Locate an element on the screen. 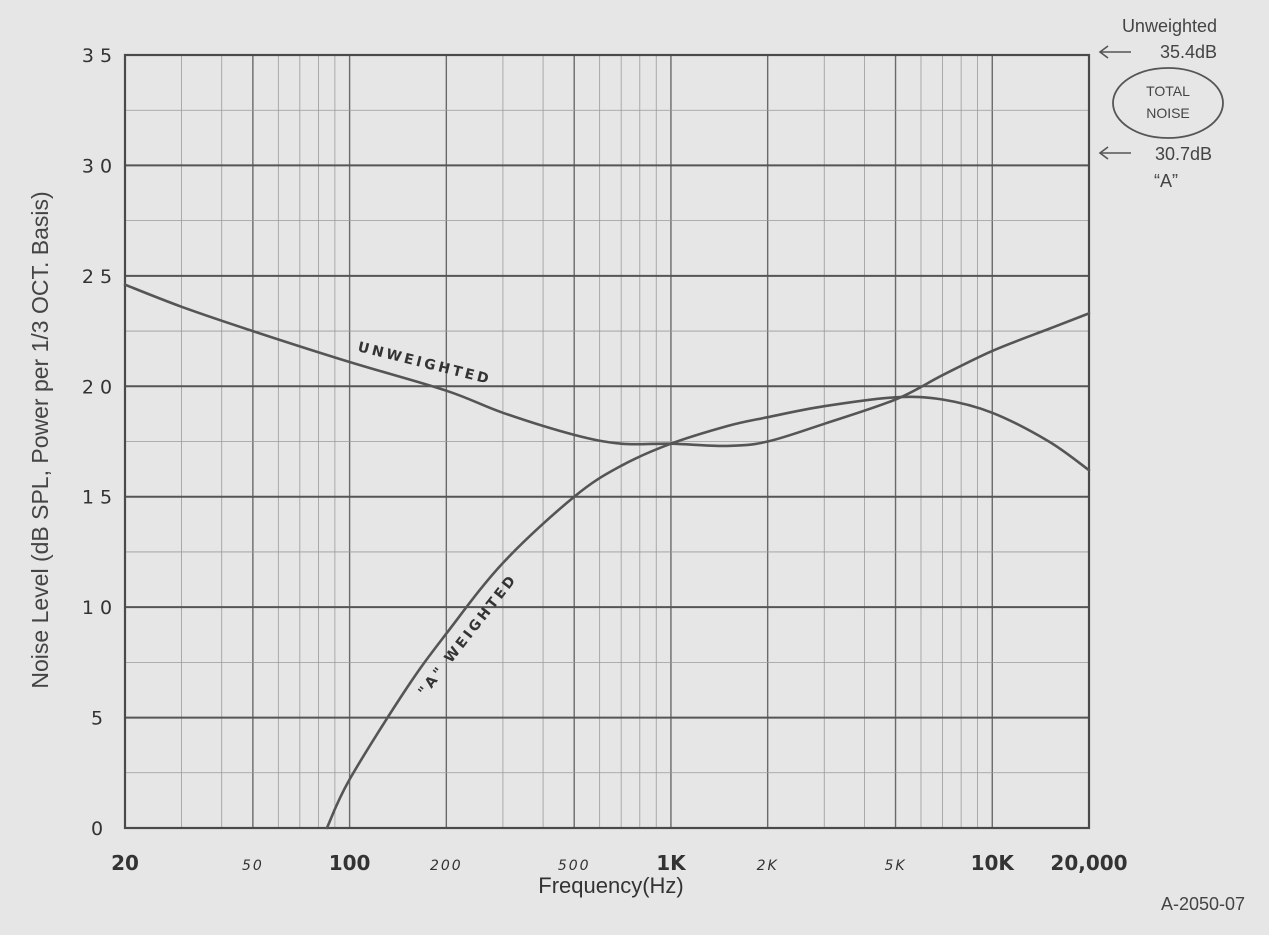 This screenshot has height=935, width=1269. arrow-a-weighted-icon is located at coordinates (1114, 153).